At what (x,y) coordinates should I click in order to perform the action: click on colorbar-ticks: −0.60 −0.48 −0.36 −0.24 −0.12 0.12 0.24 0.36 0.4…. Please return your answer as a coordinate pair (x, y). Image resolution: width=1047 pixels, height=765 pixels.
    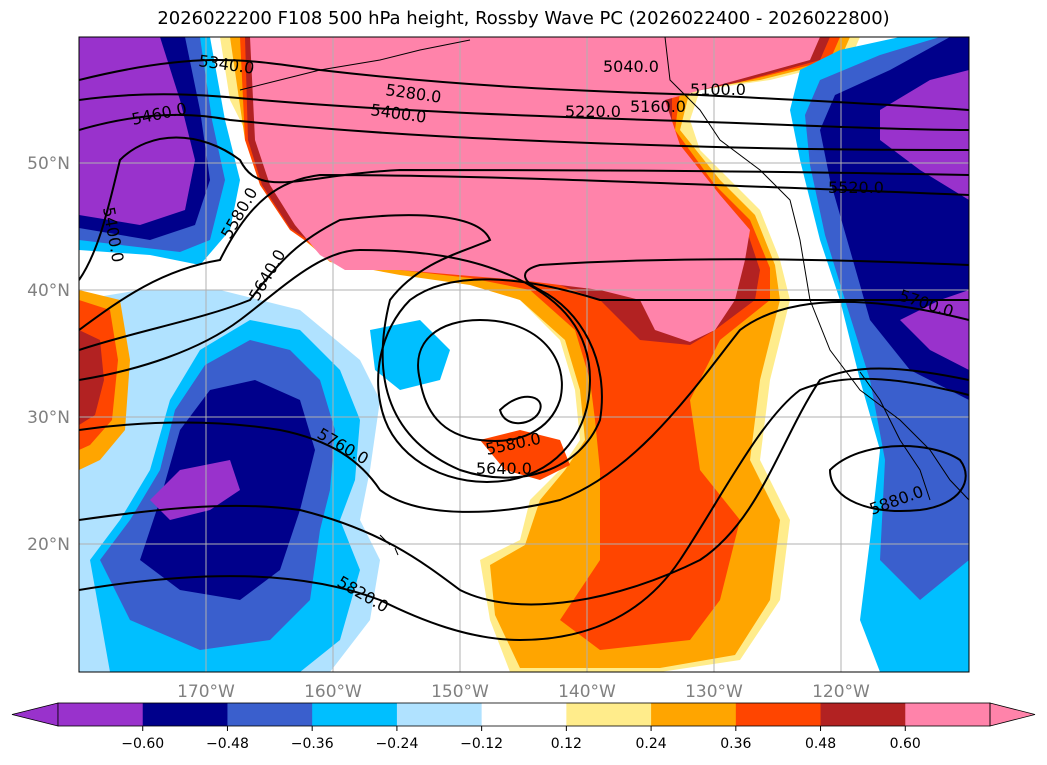
    Looking at the image, I should click on (521, 739).